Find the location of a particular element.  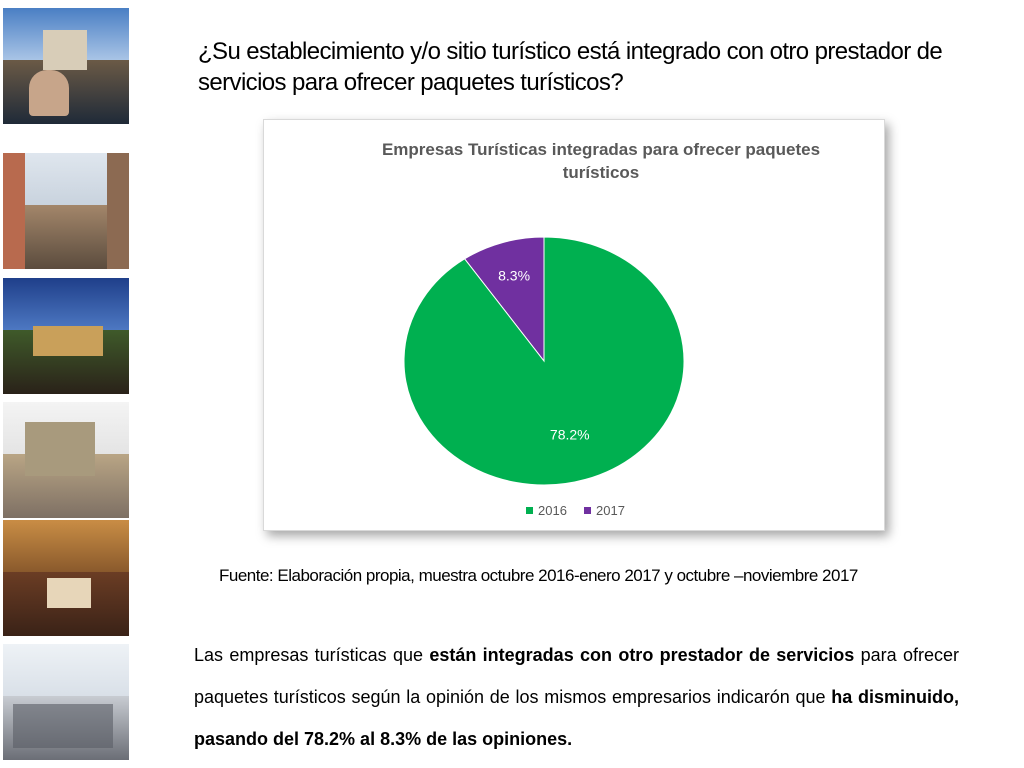

data-label-2016: 78.2% is located at coordinates (570, 434).